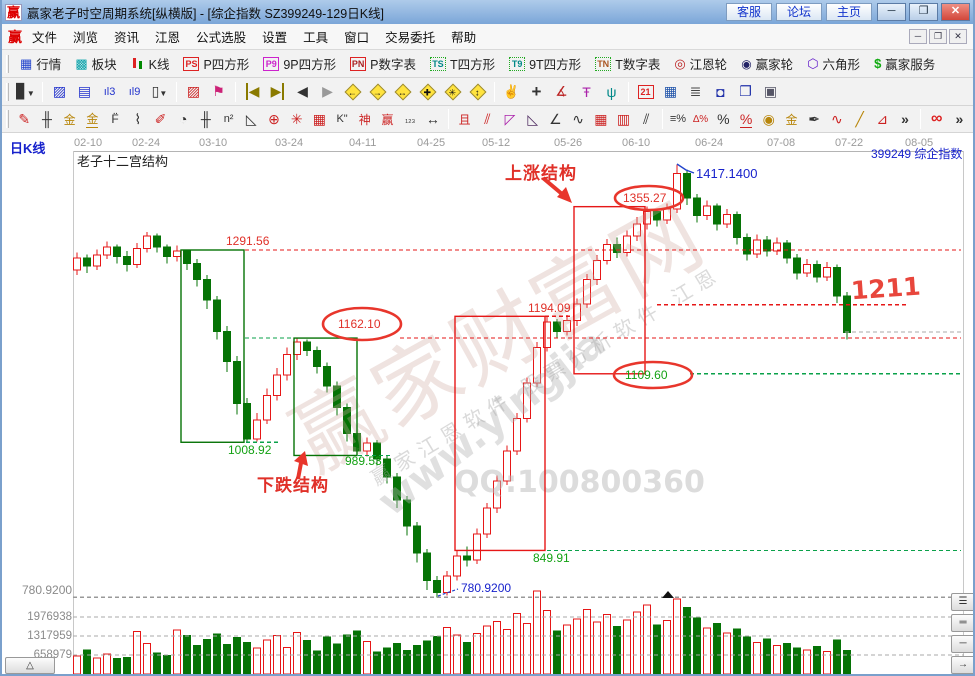  Describe the element at coordinates (216, 64) in the screenshot. I see `toolbar-button-P四方形: PS P四方形` at that location.